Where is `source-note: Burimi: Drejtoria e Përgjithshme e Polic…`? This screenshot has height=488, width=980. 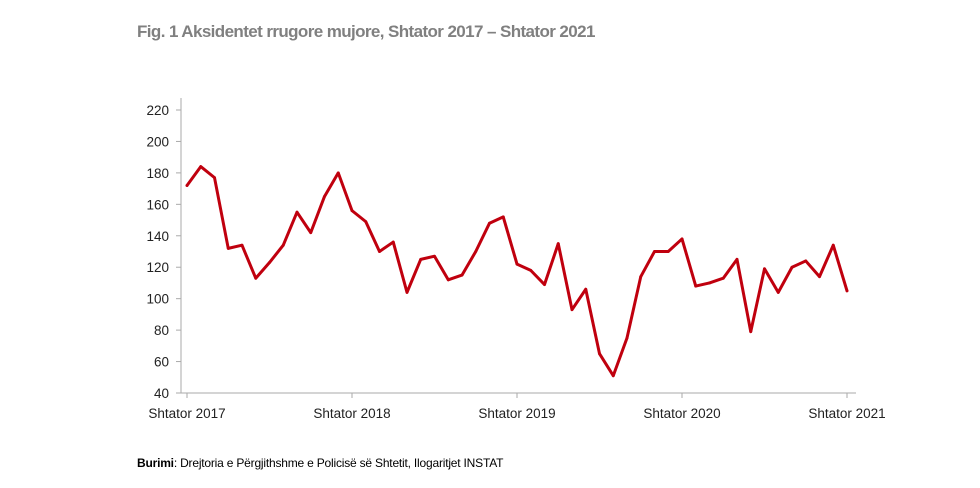 source-note: Burimi: Drejtoria e Përgjithshme e Polic… is located at coordinates (320, 463).